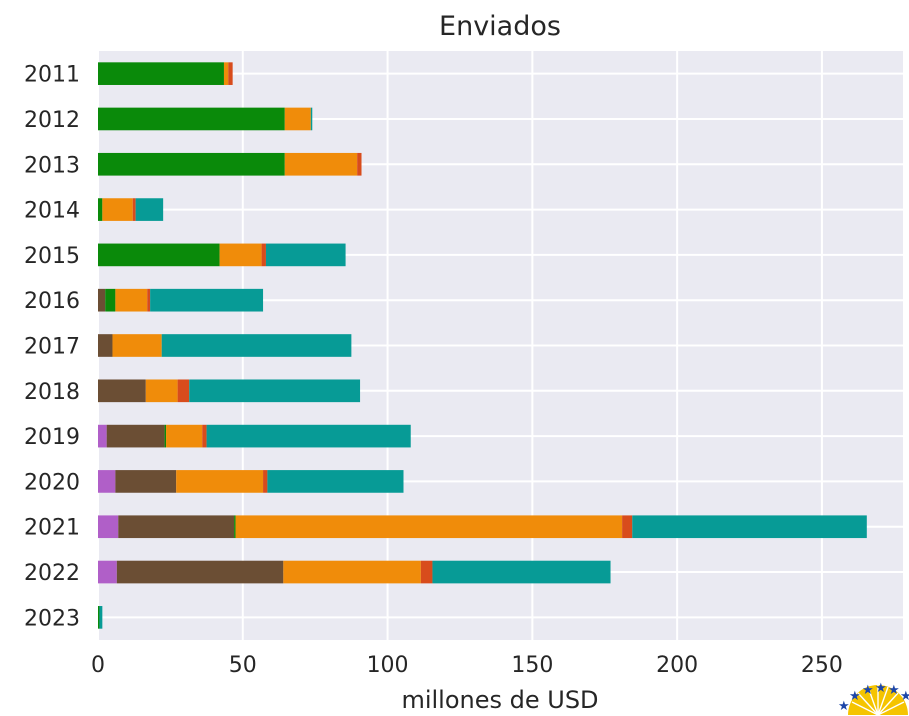  I want to click on x-tick-label: 250, so click(822, 665).